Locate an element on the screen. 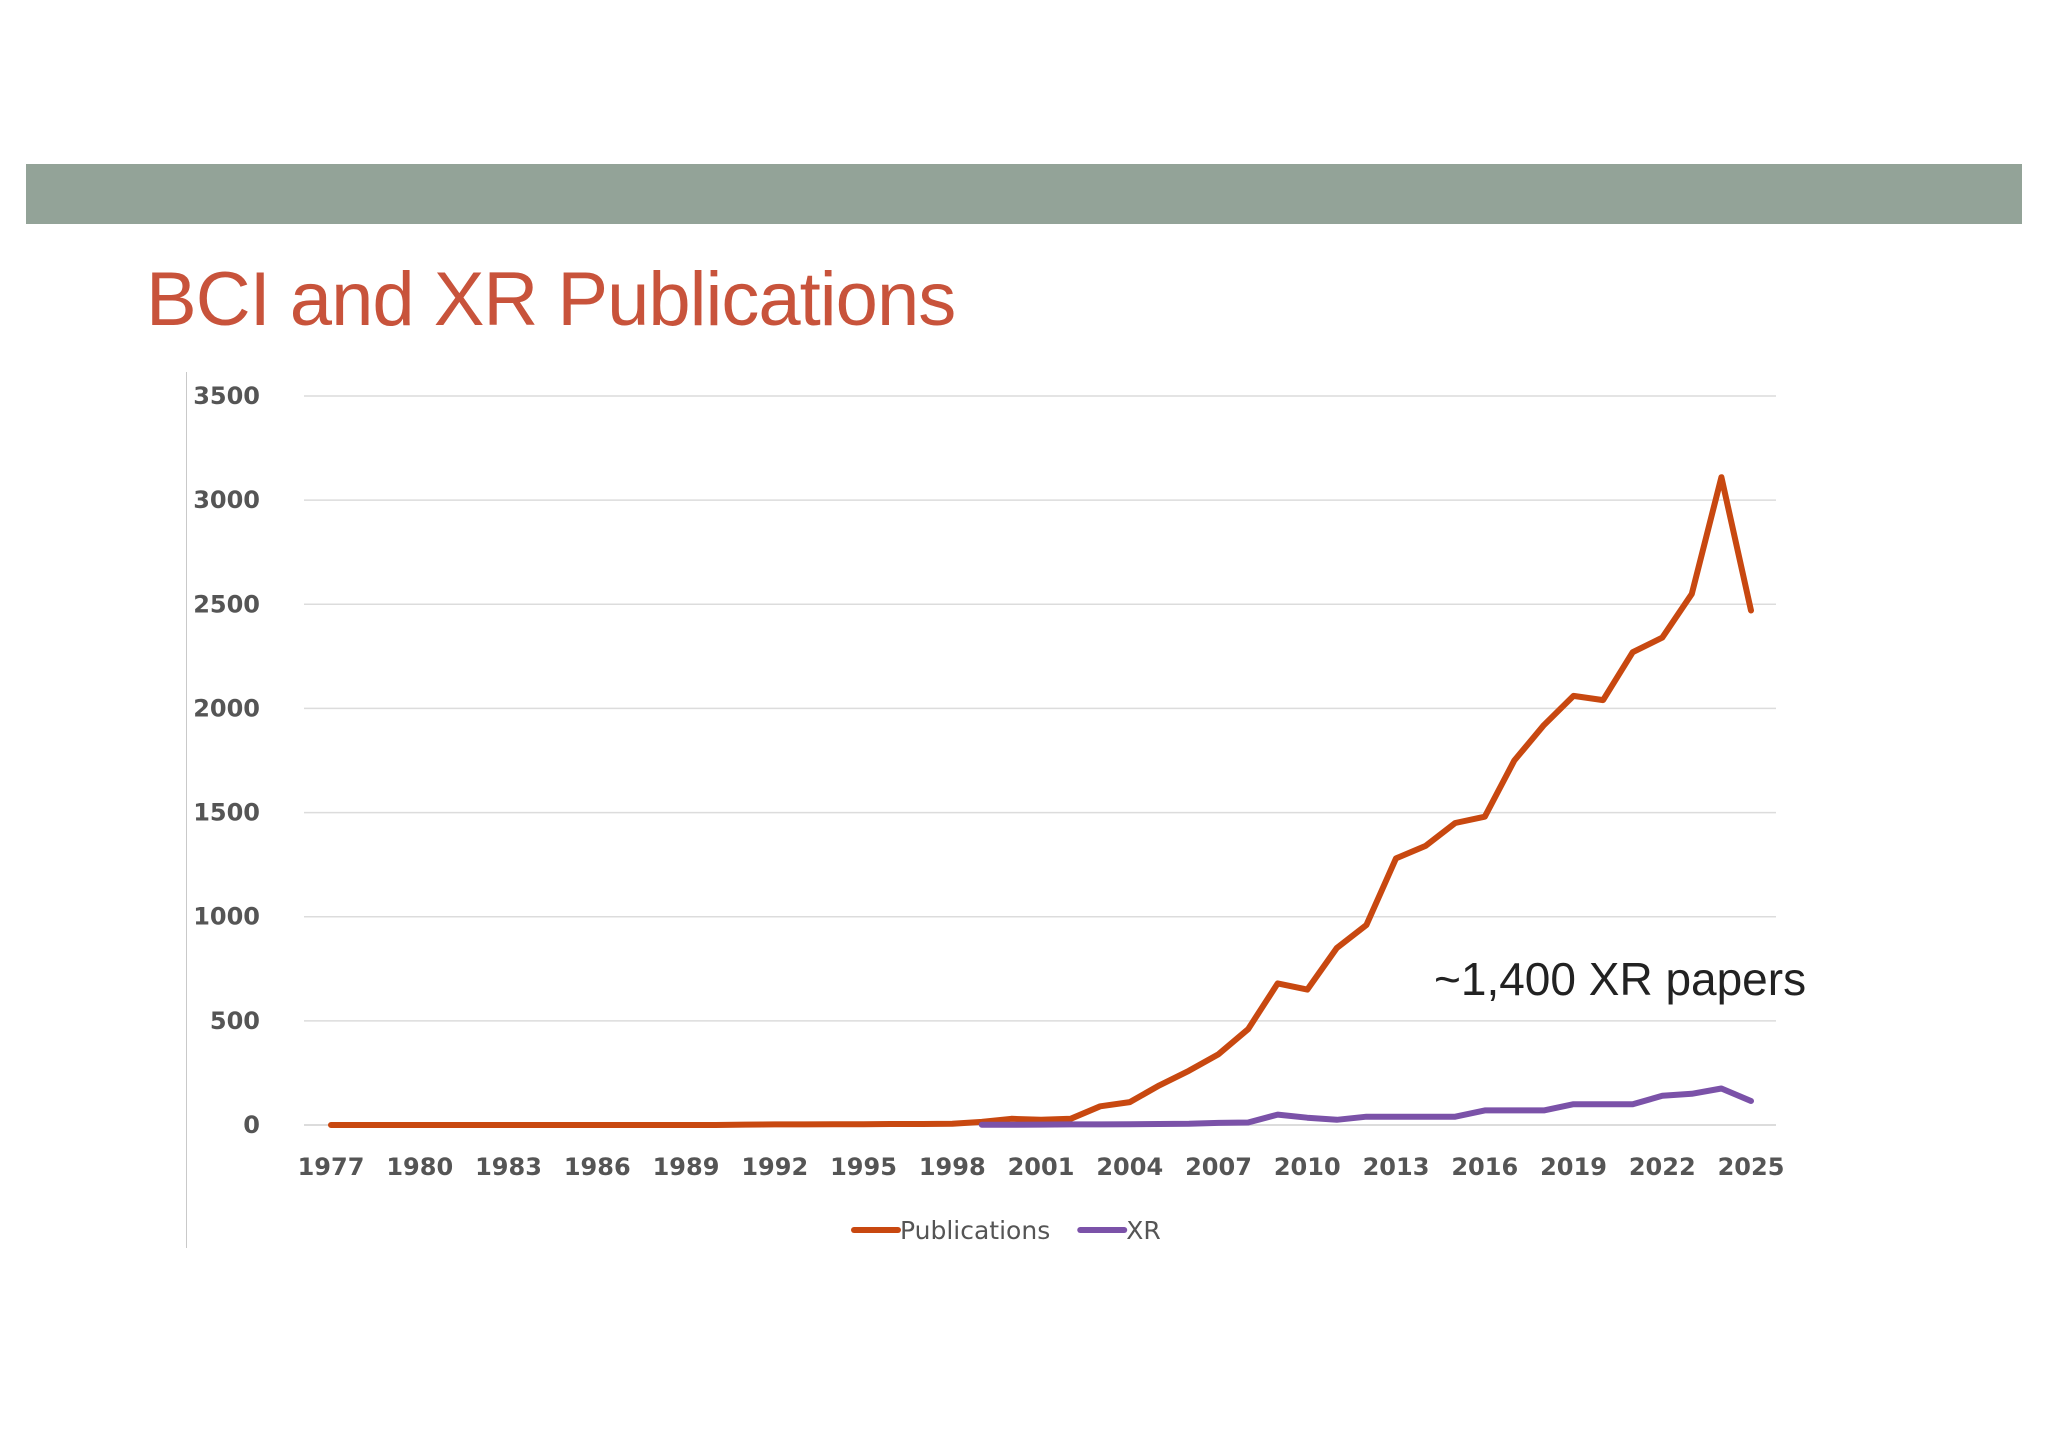 The height and width of the screenshot is (1448, 2048). xr-papers-annotation: ~1,400 XR papers is located at coordinates (1620, 979).